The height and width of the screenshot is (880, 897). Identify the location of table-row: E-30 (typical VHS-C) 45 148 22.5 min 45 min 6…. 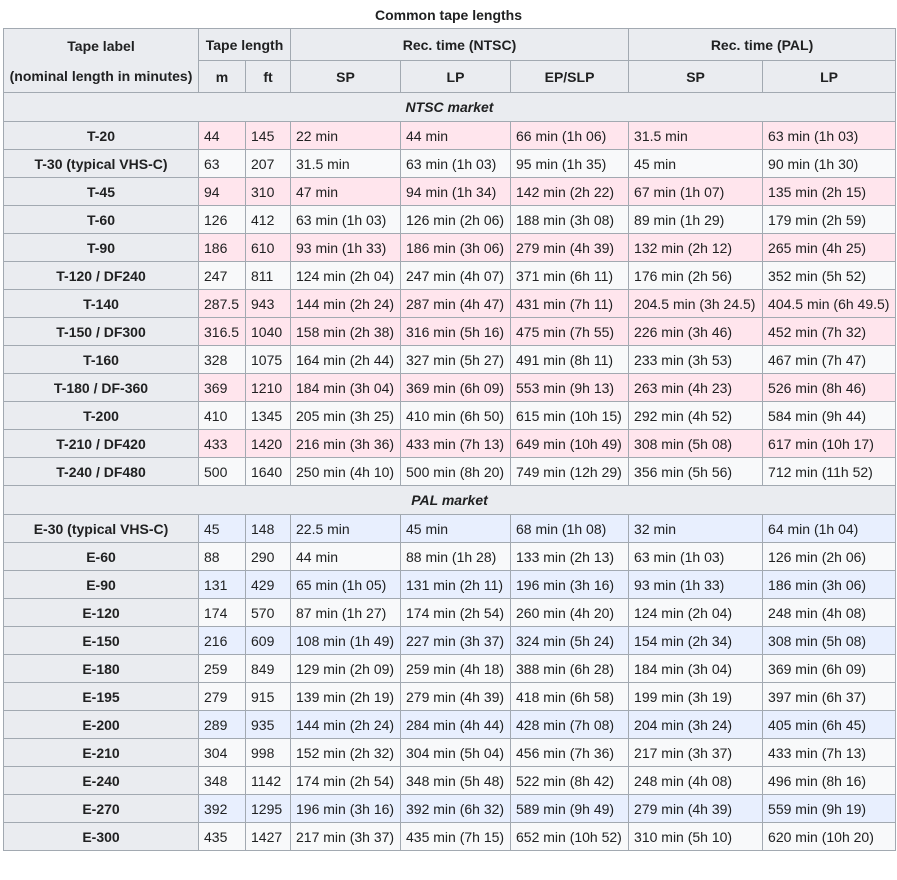
(450, 528).